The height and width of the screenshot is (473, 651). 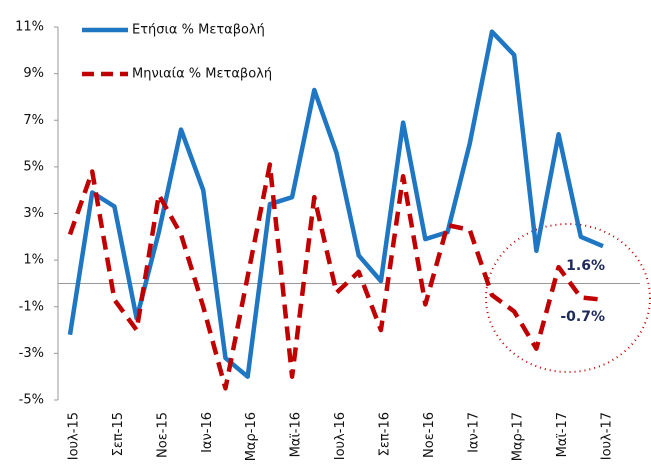 I want to click on legend-label: Ετήσια % Μεταβολή, so click(x=198, y=30).